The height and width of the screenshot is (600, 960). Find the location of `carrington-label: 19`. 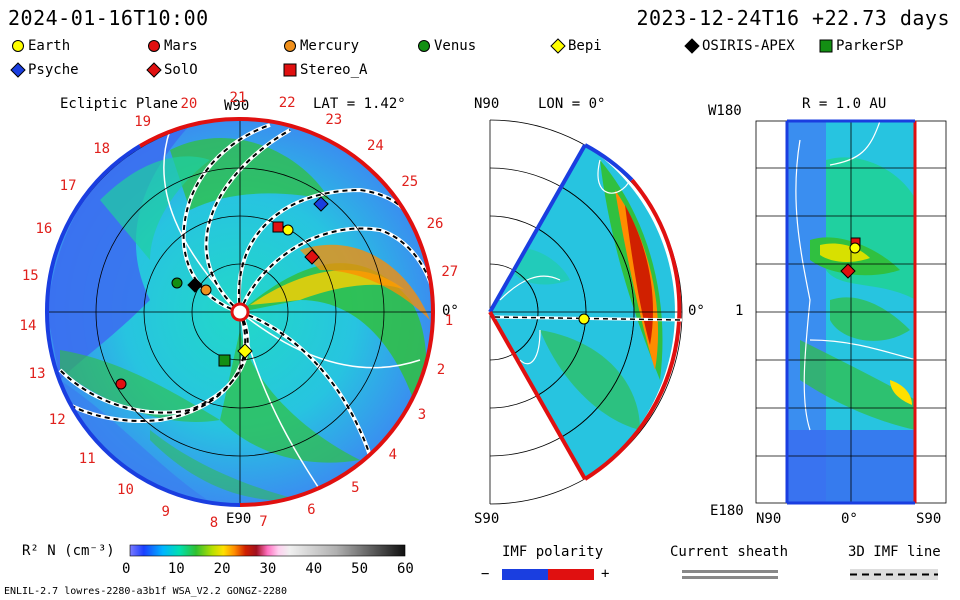

carrington-label: 19 is located at coordinates (143, 121).